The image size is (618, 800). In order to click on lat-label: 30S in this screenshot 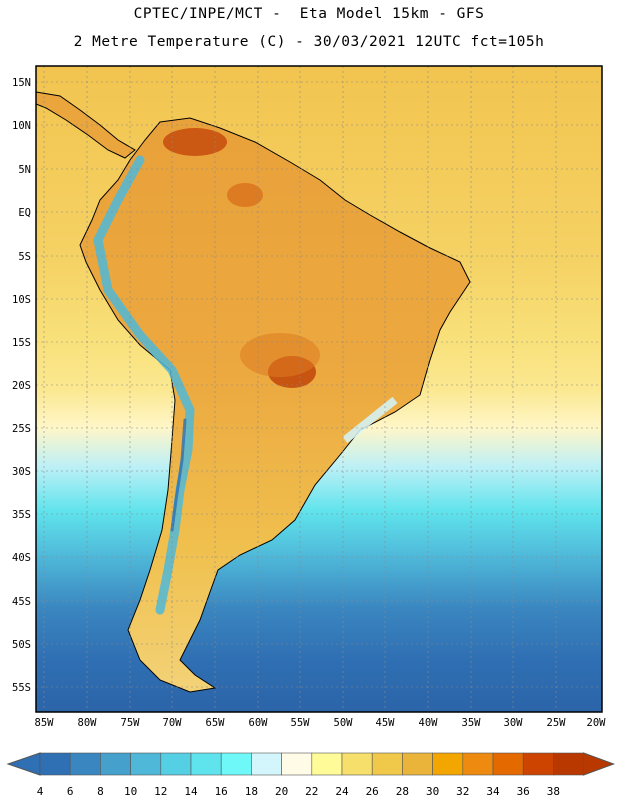, I will do `click(21, 472)`.